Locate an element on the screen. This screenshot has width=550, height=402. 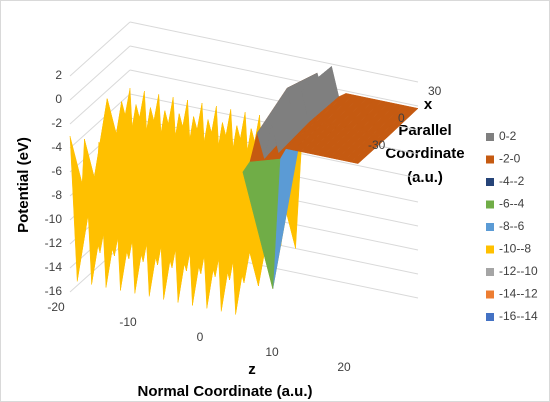
z-tick-label: 20 is located at coordinates (344, 367).